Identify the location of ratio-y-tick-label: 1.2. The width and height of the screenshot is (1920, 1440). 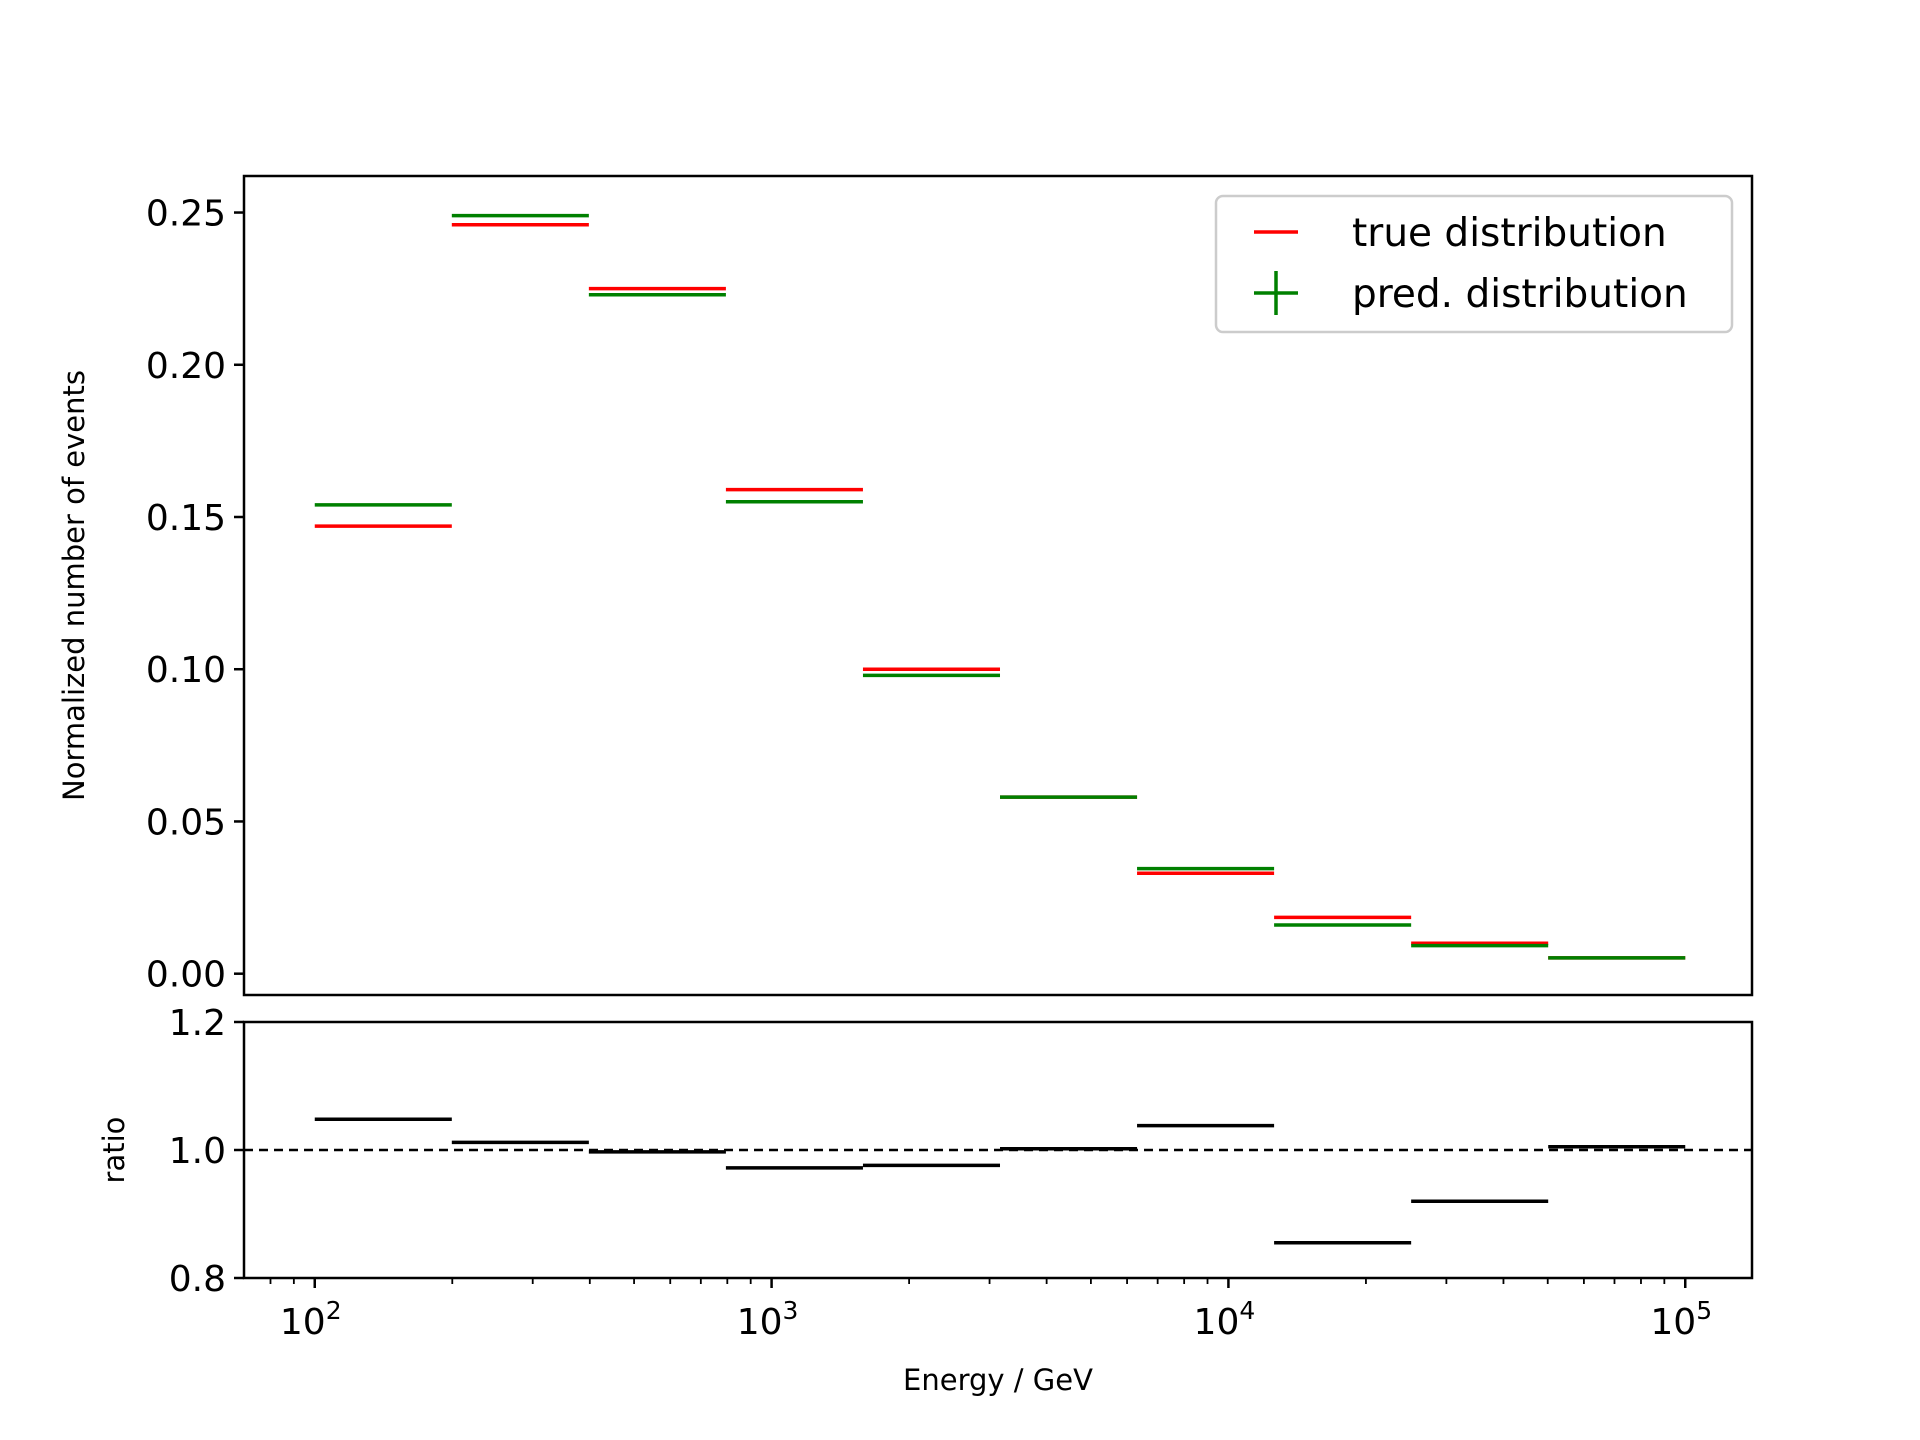
(197, 1023).